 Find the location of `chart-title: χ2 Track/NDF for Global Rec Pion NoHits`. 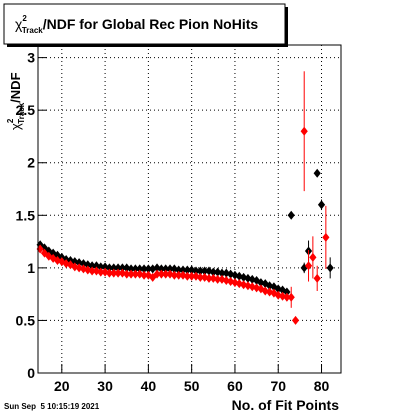

chart-title: χ2 Track/NDF for Global Rec Pion NoHits is located at coordinates (136, 24).